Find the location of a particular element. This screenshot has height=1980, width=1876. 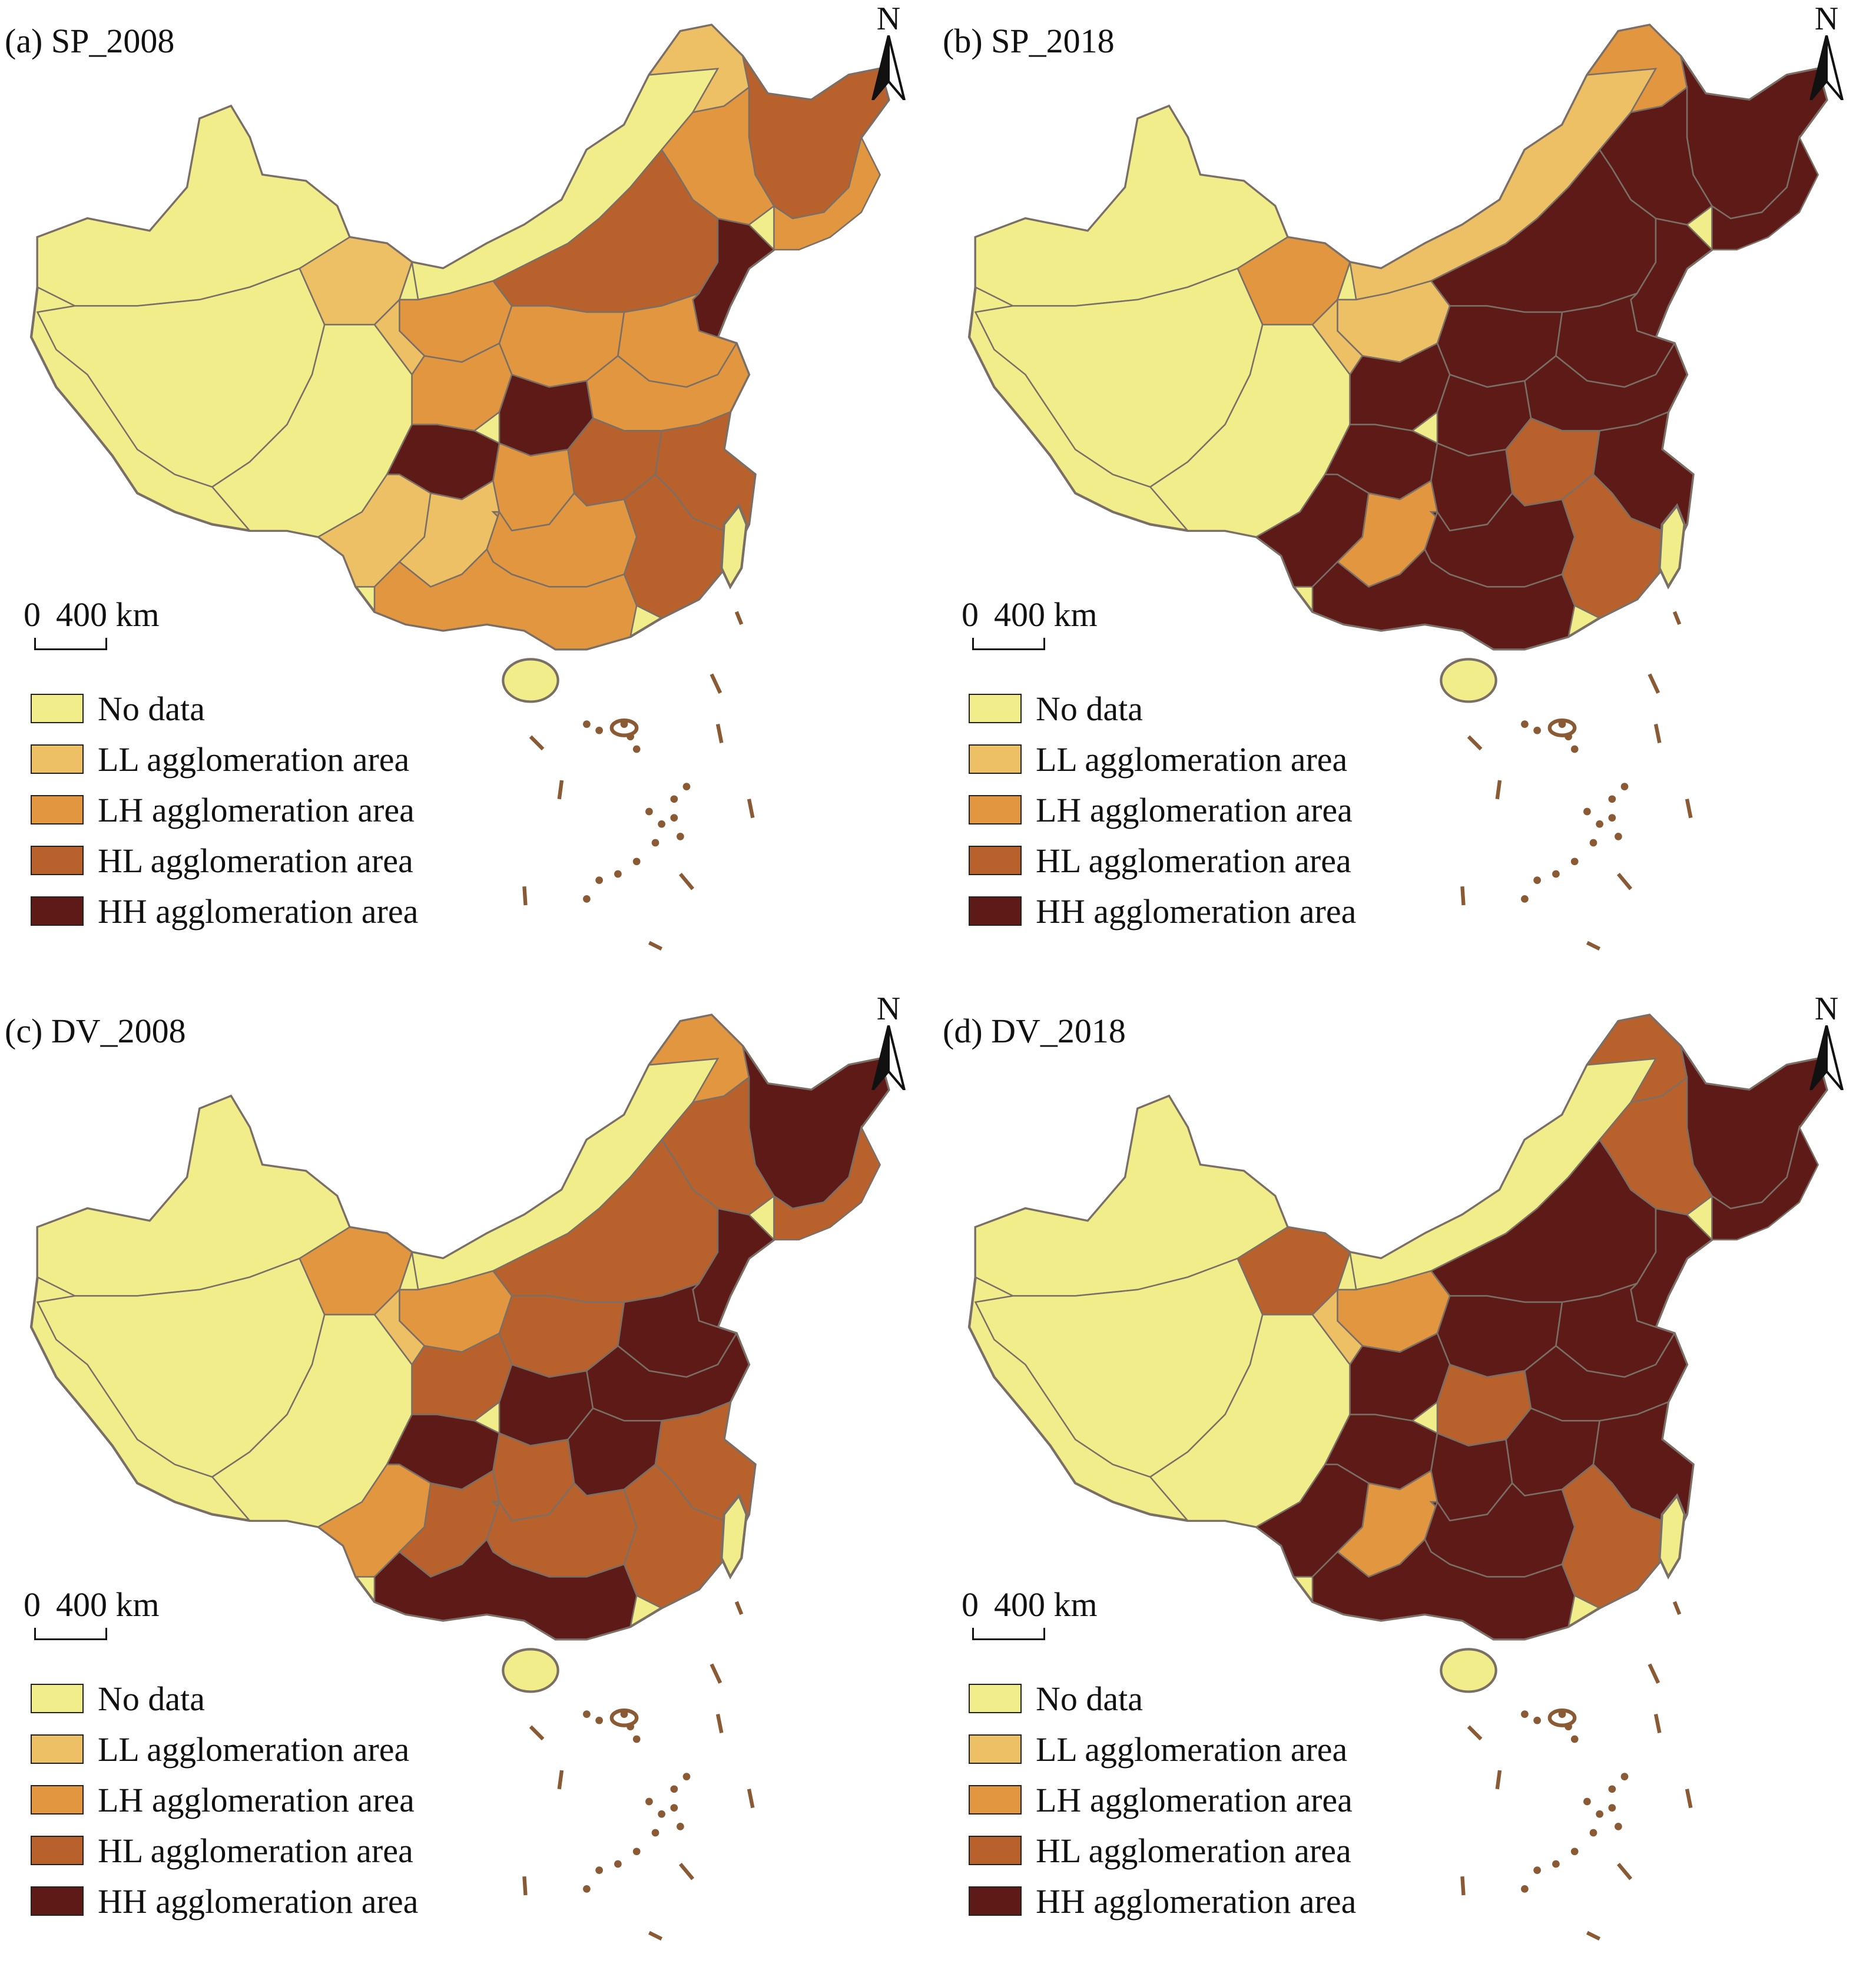

panel-title: (c) DV_2008 is located at coordinates (96, 1031).